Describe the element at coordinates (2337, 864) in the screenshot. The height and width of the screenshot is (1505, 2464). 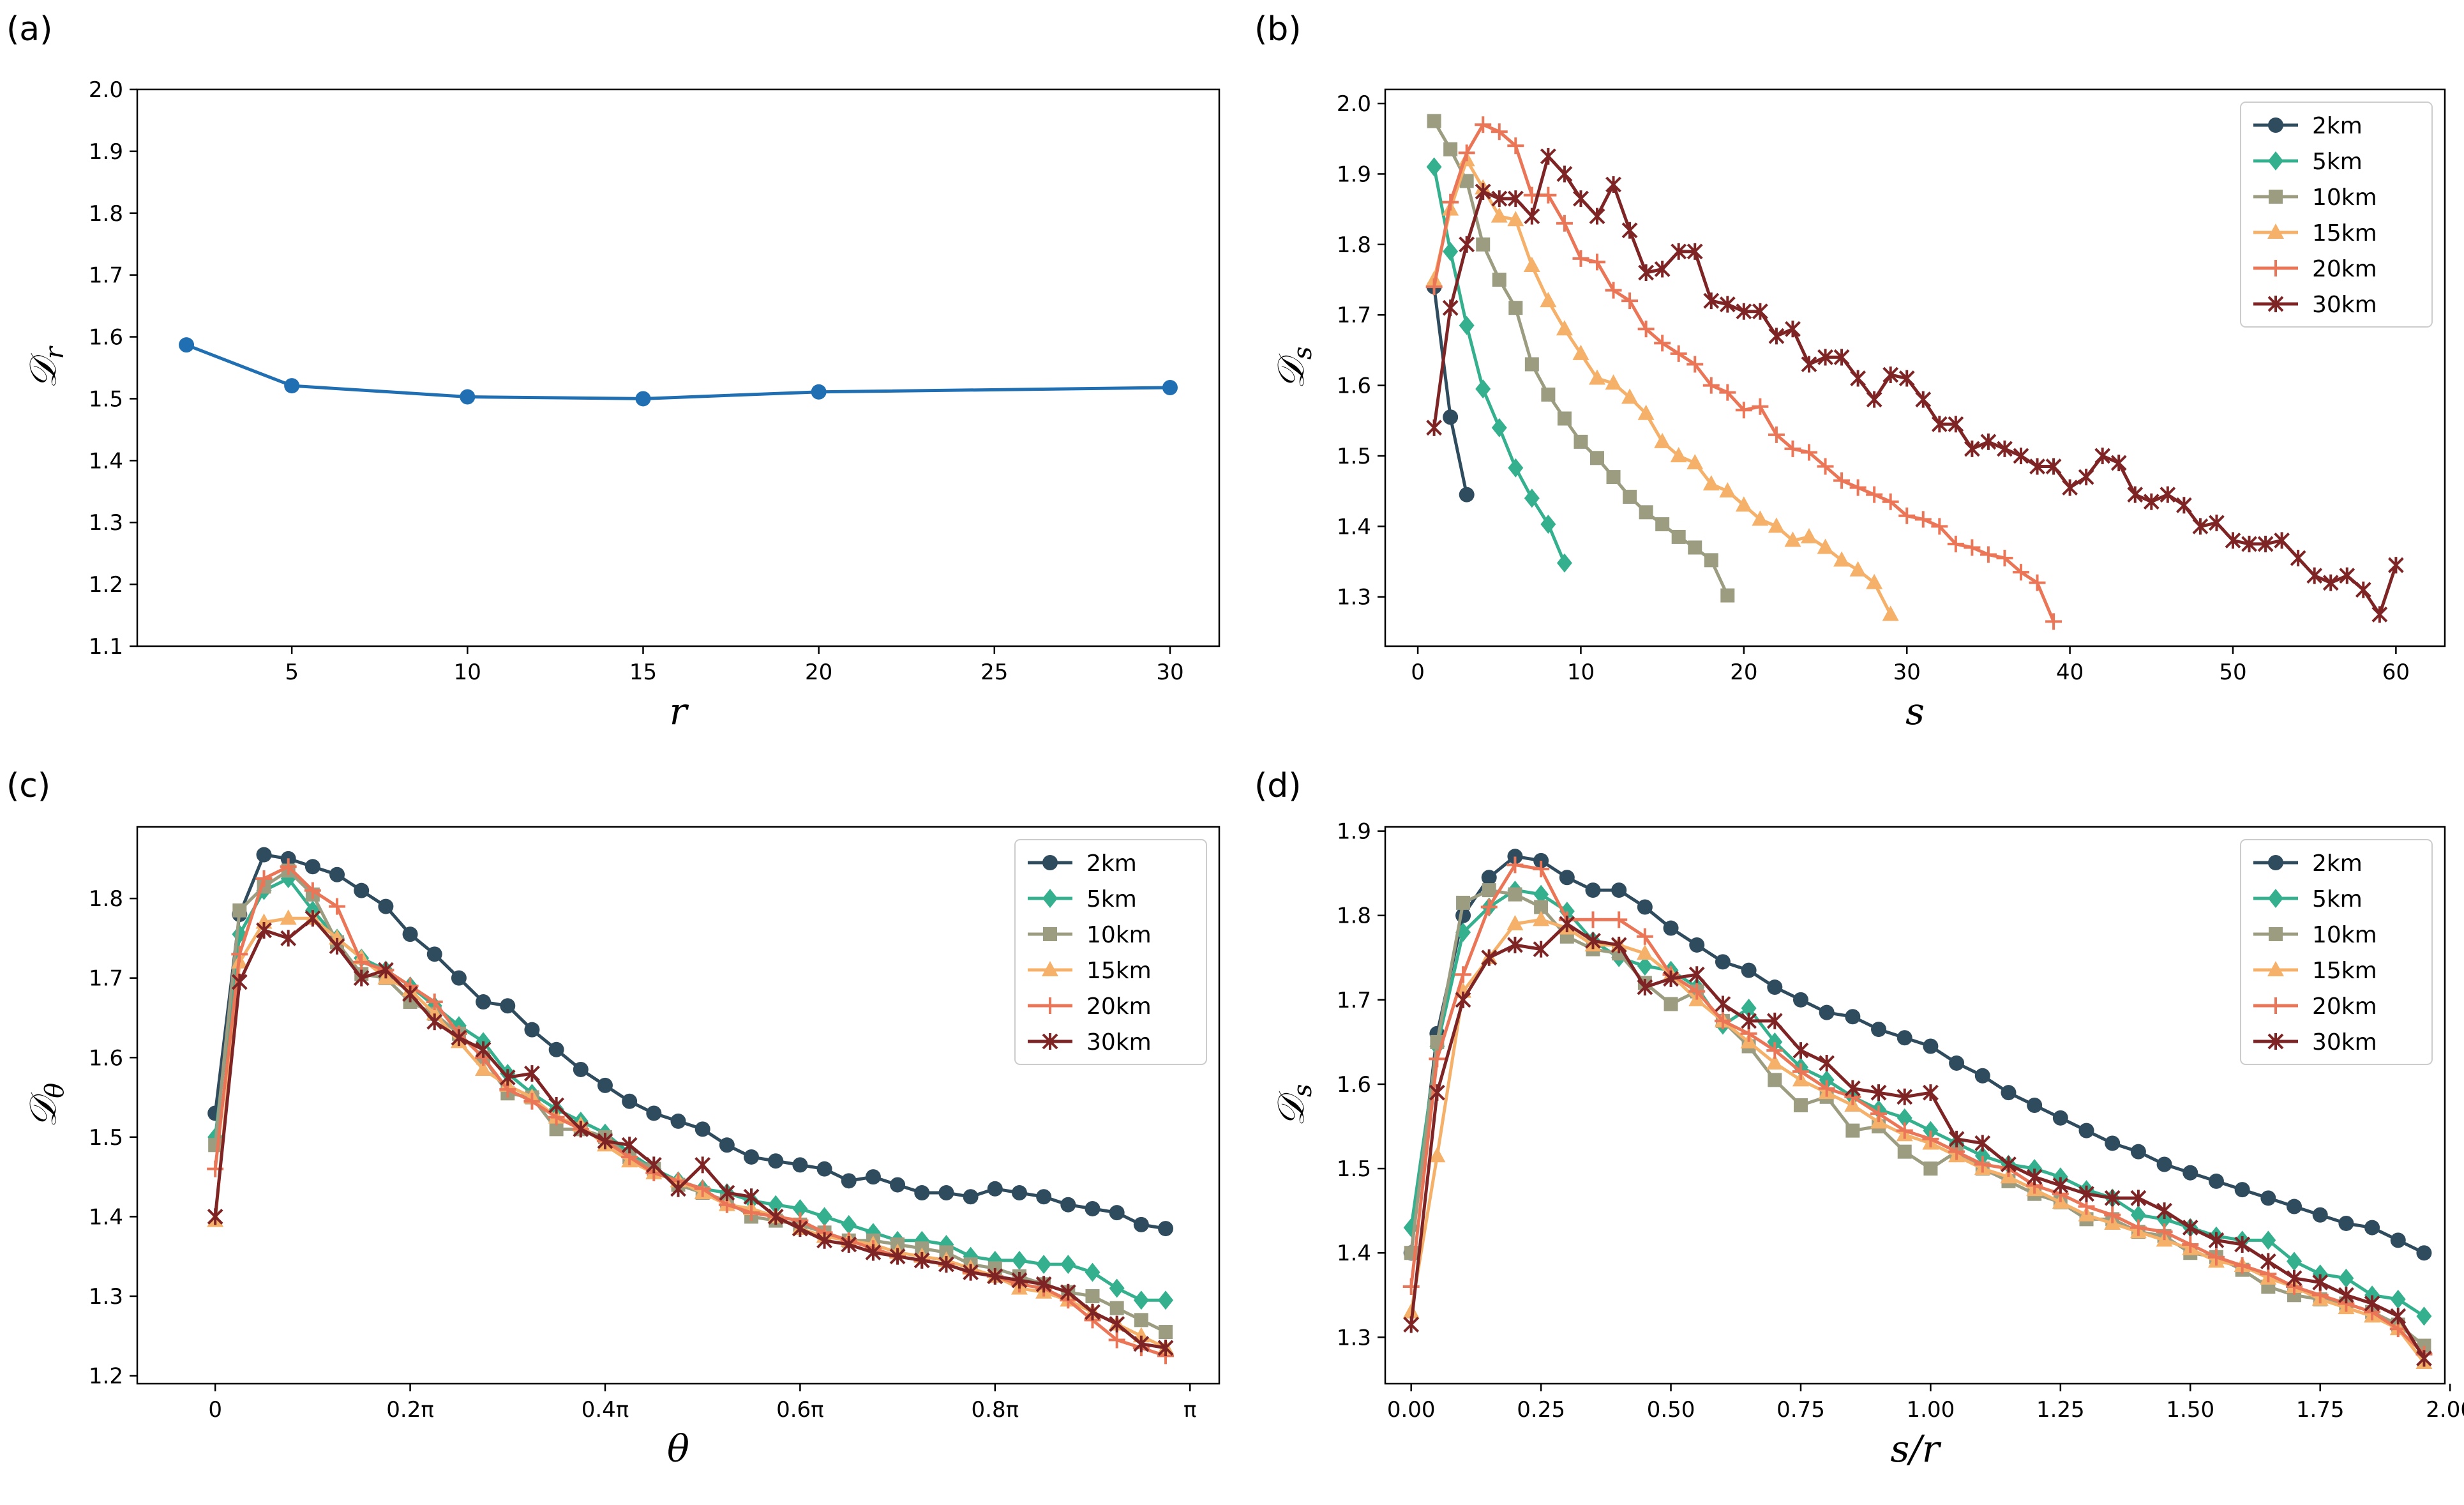
I see `legend-label: 2km` at that location.